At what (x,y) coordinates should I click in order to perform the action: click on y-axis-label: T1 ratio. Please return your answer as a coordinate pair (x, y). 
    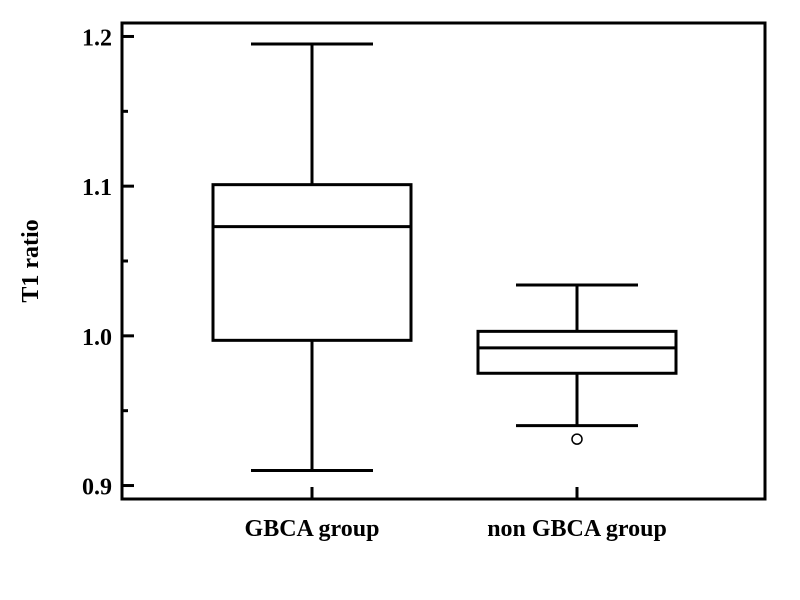
    Looking at the image, I should click on (31, 260).